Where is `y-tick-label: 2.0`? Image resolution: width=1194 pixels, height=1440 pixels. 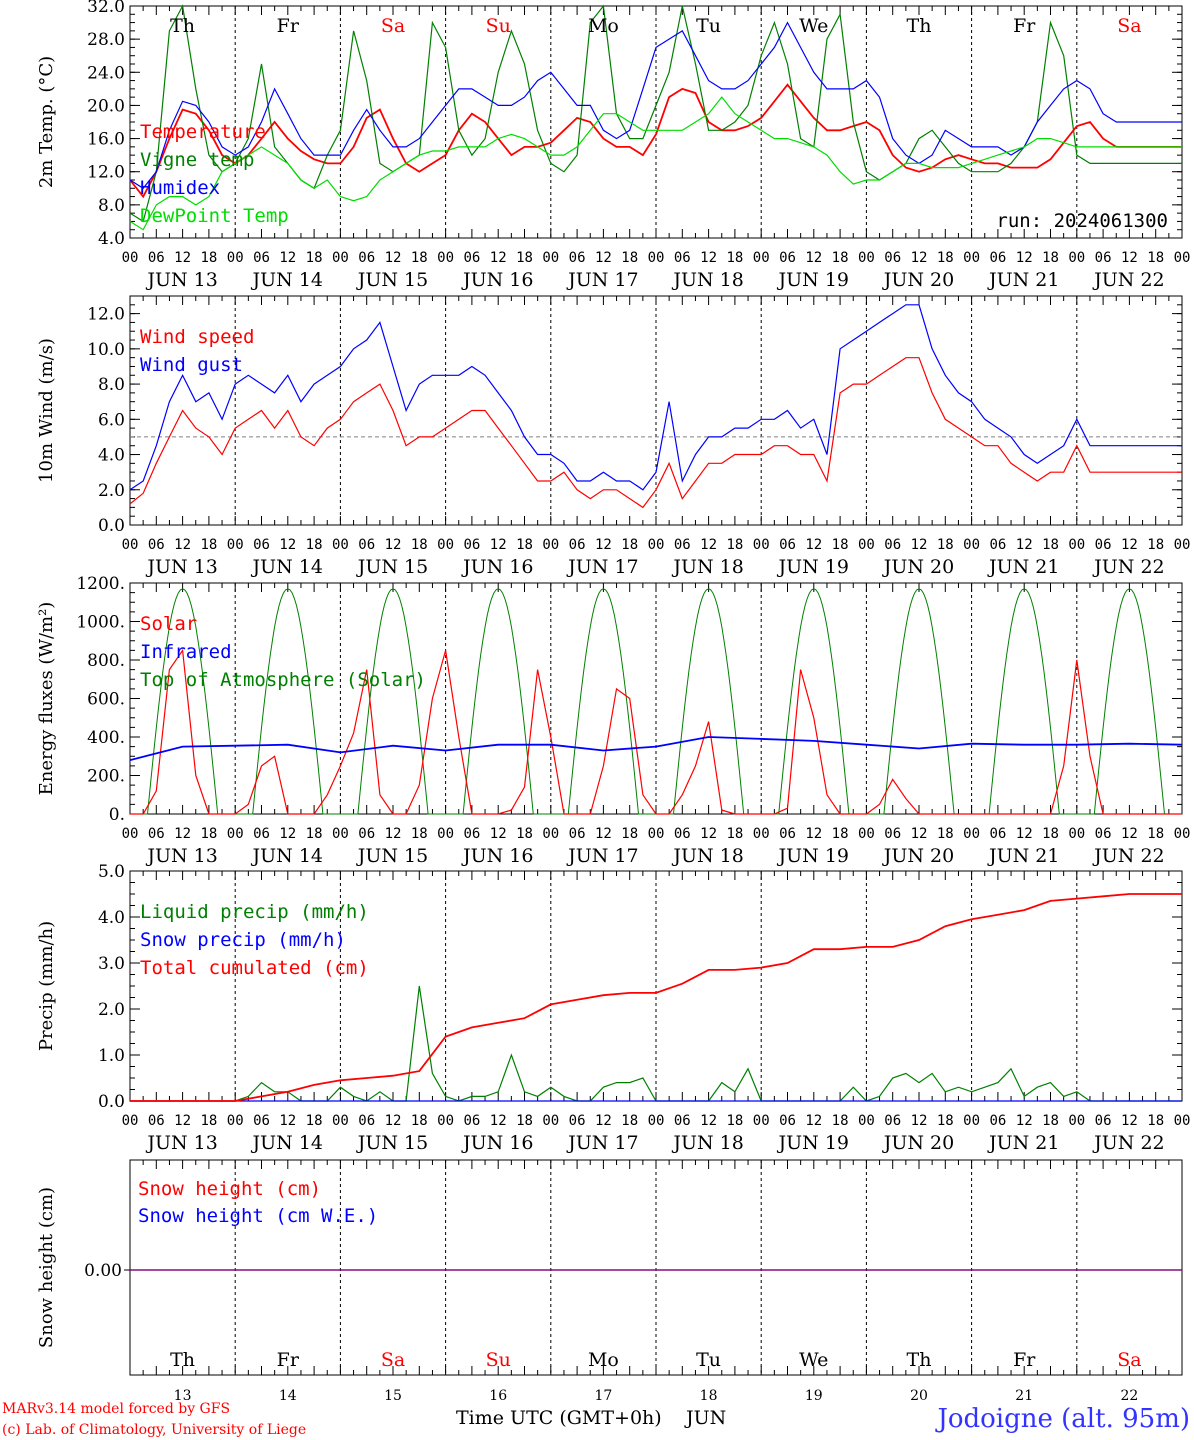 y-tick-label: 2.0 is located at coordinates (111, 1010).